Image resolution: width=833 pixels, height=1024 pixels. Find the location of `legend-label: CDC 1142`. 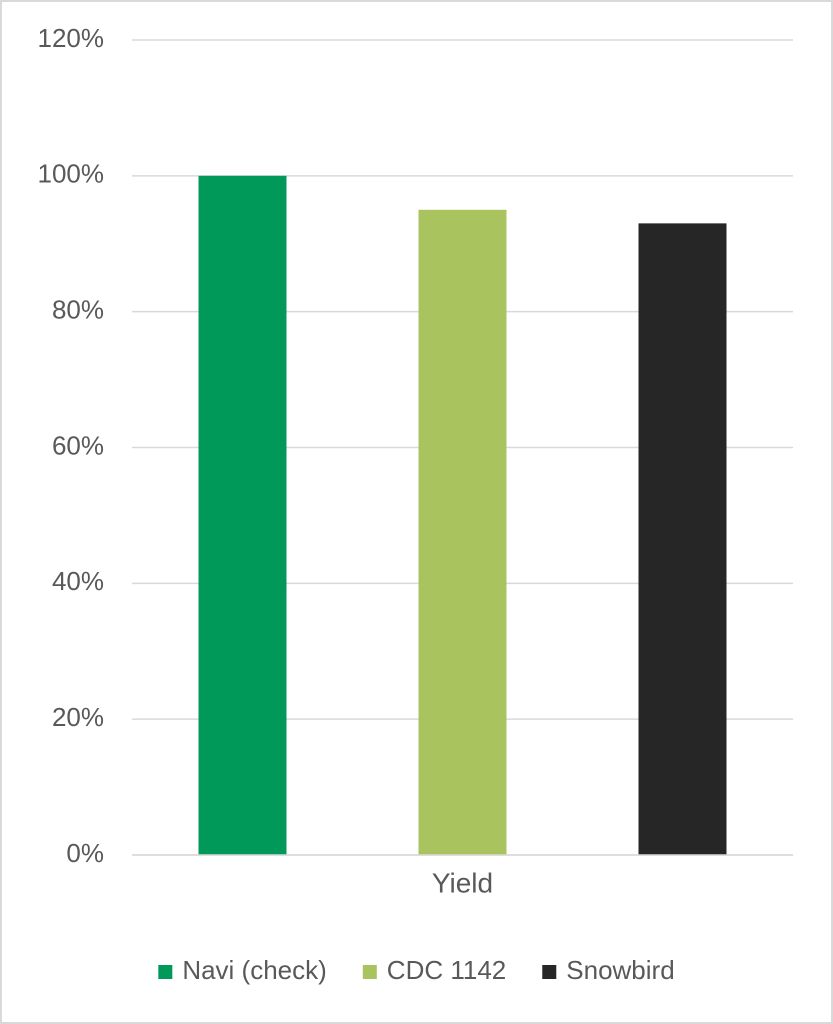

legend-label: CDC 1142 is located at coordinates (446, 970).